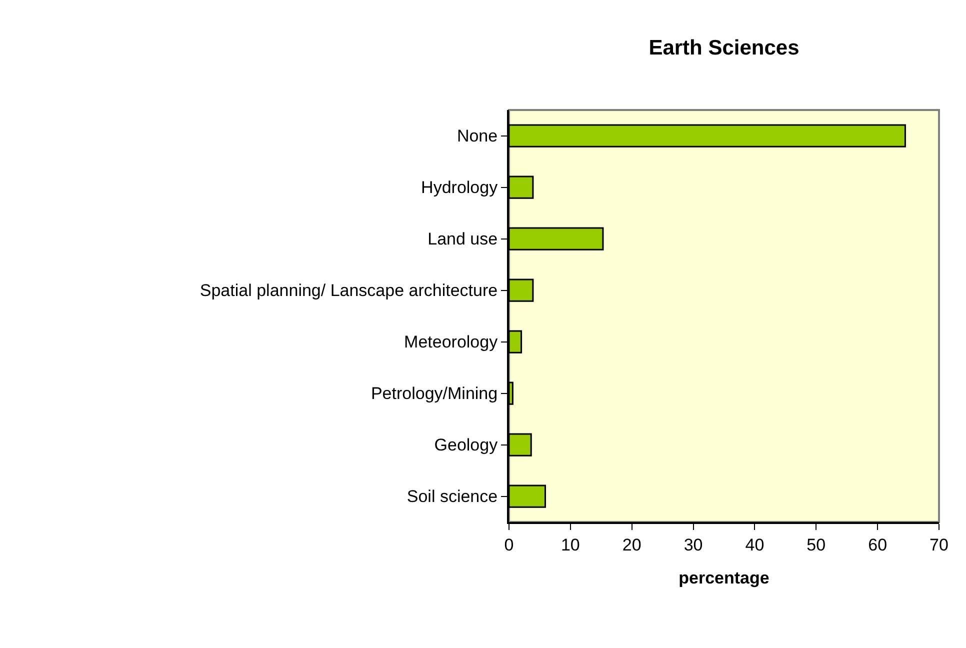 The height and width of the screenshot is (648, 966). What do you see at coordinates (466, 445) in the screenshot?
I see `y-tick-label: Geology` at bounding box center [466, 445].